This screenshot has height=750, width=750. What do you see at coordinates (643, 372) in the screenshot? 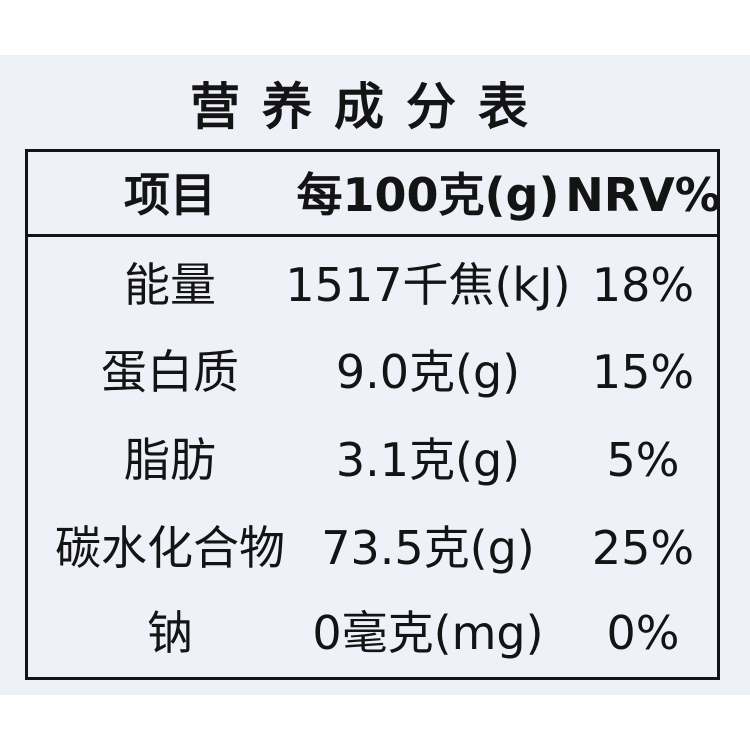
I see `row-nrv: 15%` at bounding box center [643, 372].